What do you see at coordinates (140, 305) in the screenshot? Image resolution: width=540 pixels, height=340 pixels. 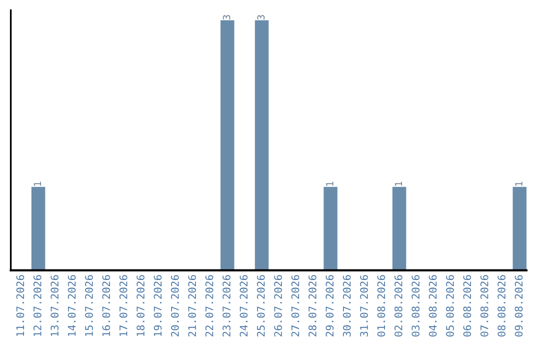 I see `x-tick-label: 18.07.2026` at bounding box center [140, 305].